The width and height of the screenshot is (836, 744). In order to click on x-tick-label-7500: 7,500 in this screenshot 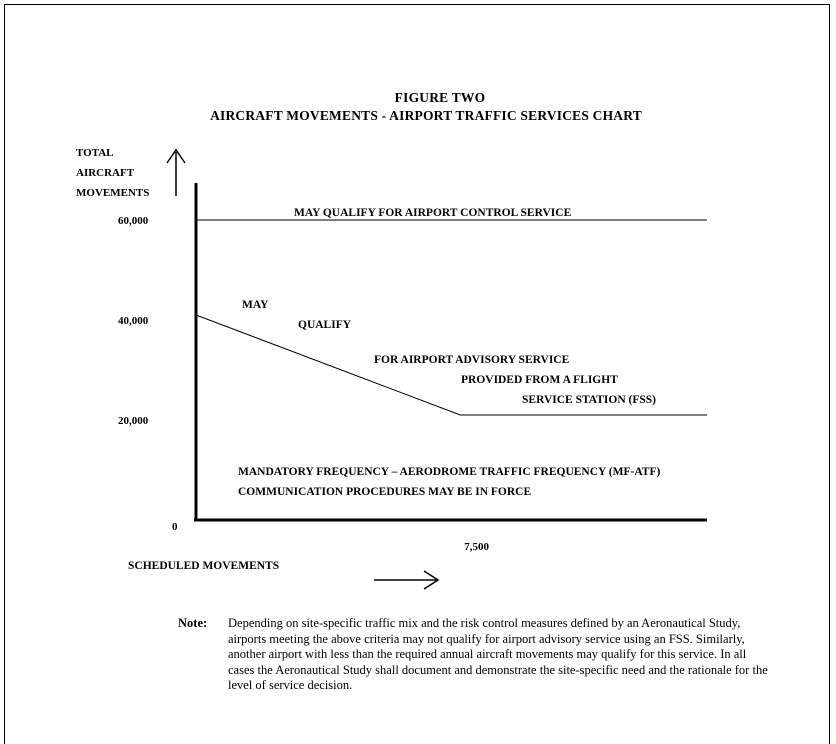, I will do `click(476, 547)`.